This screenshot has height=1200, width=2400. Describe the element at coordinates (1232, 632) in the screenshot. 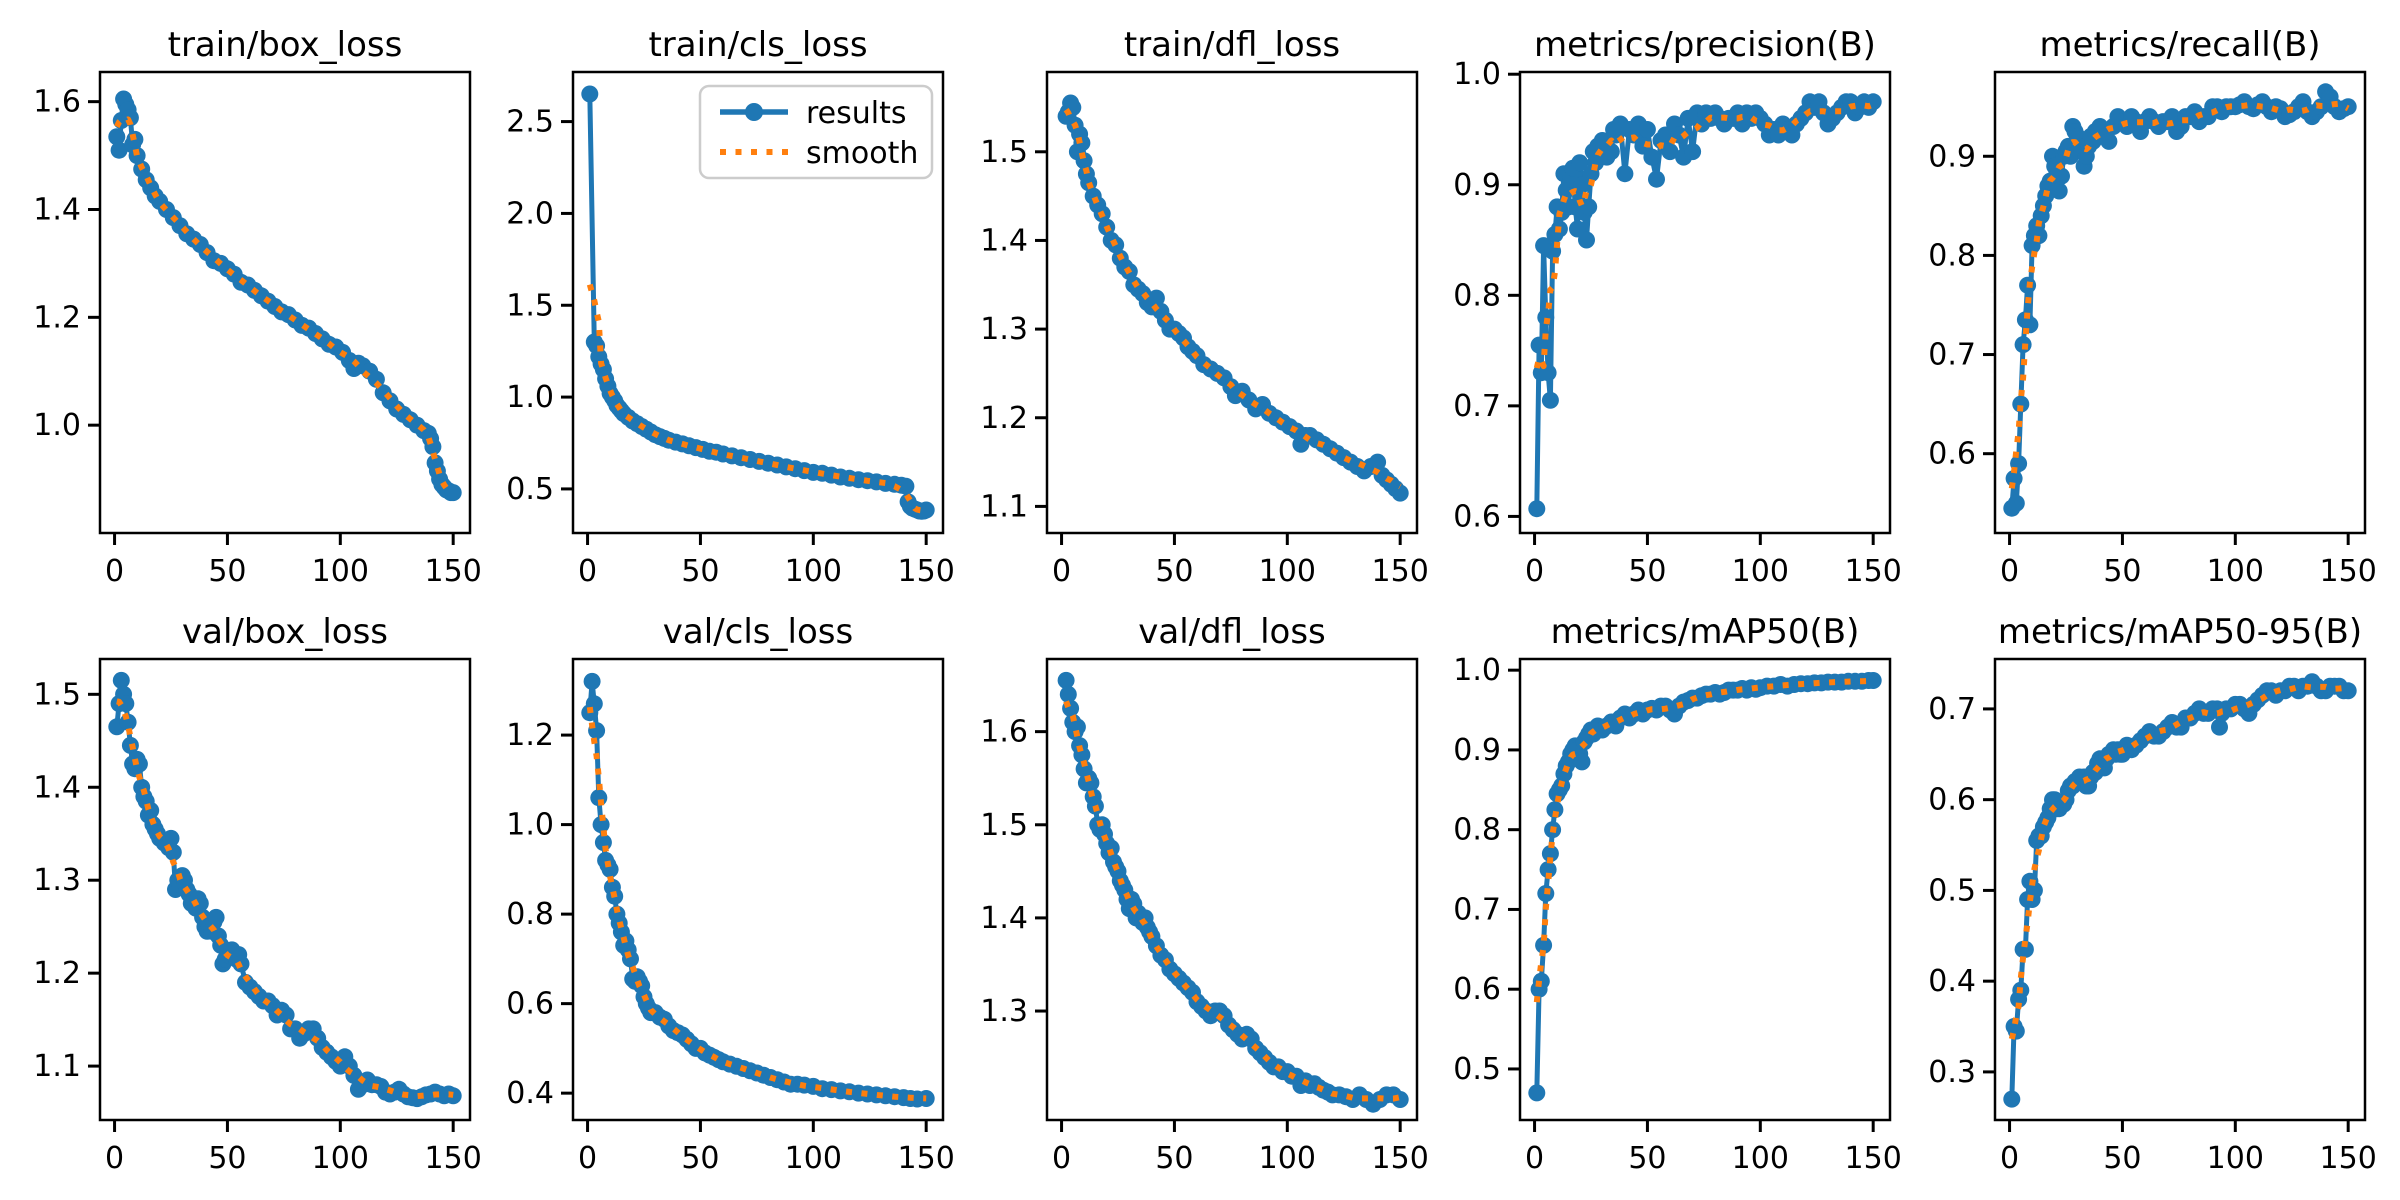

I see `chart-title: val/dfl_loss` at that location.